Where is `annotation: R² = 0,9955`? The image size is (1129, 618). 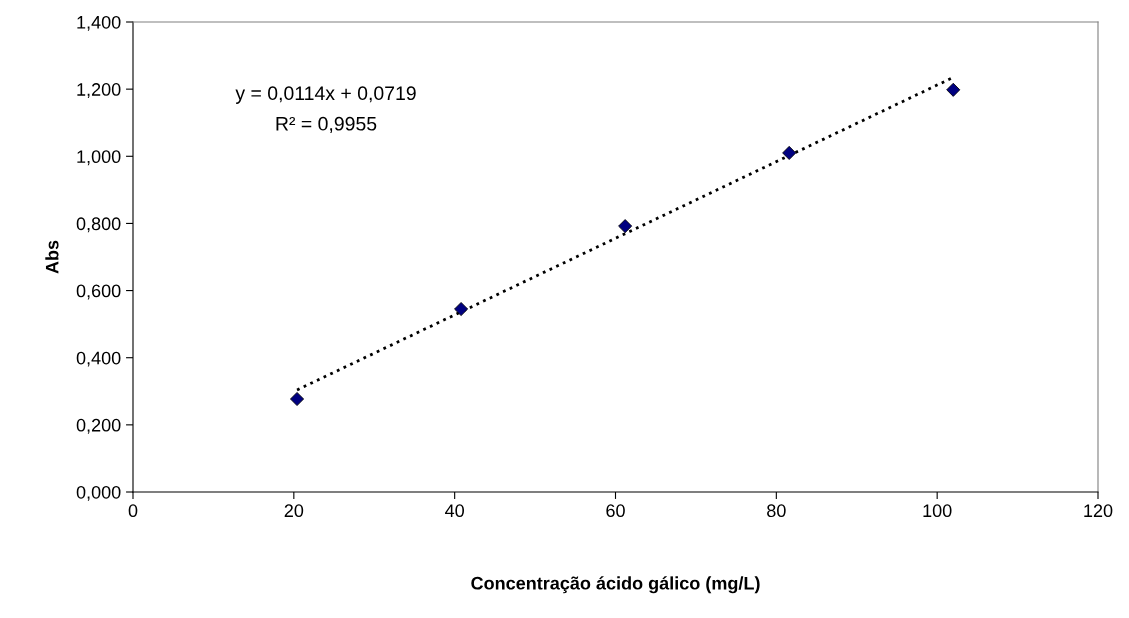
annotation: R² = 0,9955 is located at coordinates (326, 124).